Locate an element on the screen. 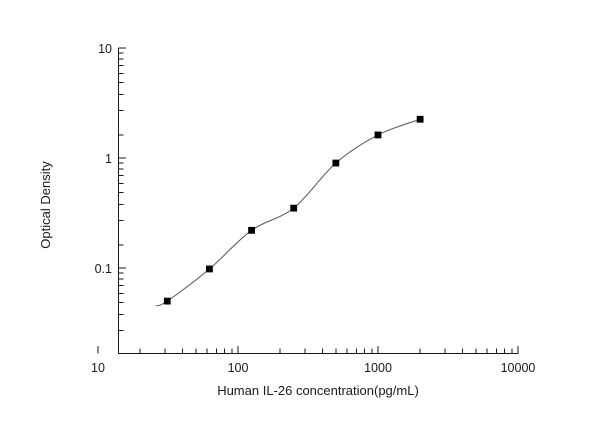 Image resolution: width=600 pixels, height=424 pixels. x-tick-label: 10 is located at coordinates (98, 368).